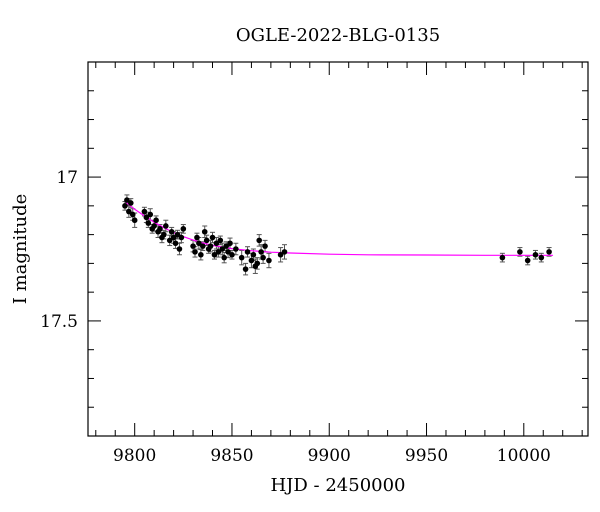 The width and height of the screenshot is (600, 512). Describe the element at coordinates (337, 485) in the screenshot. I see `x-axis-label: HJD - 2450000` at that location.